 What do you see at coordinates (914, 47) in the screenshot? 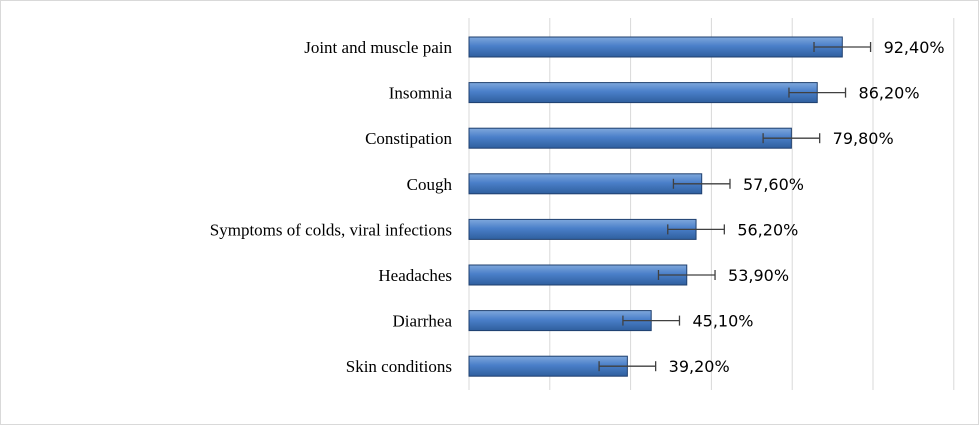
I see `data-label: 92,40%` at bounding box center [914, 47].